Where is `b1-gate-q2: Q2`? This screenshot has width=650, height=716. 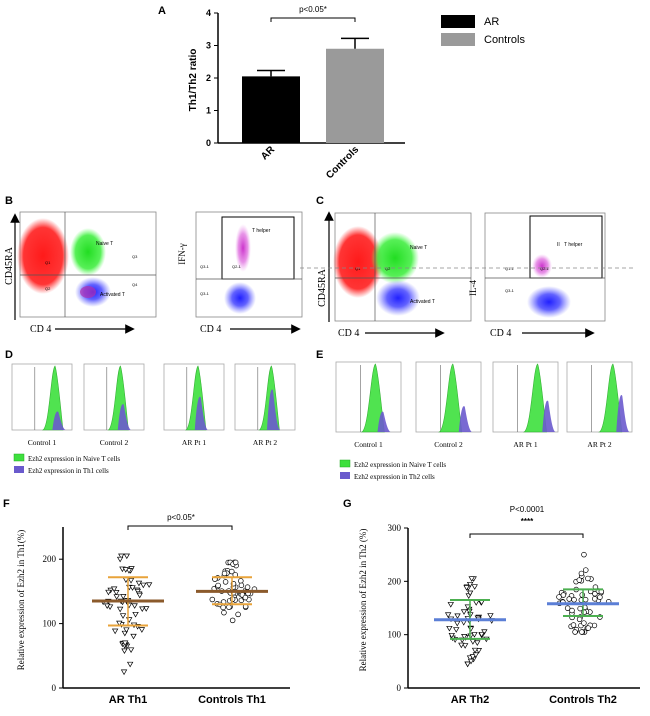
b1-gate-q2: Q2 is located at coordinates (48, 288).